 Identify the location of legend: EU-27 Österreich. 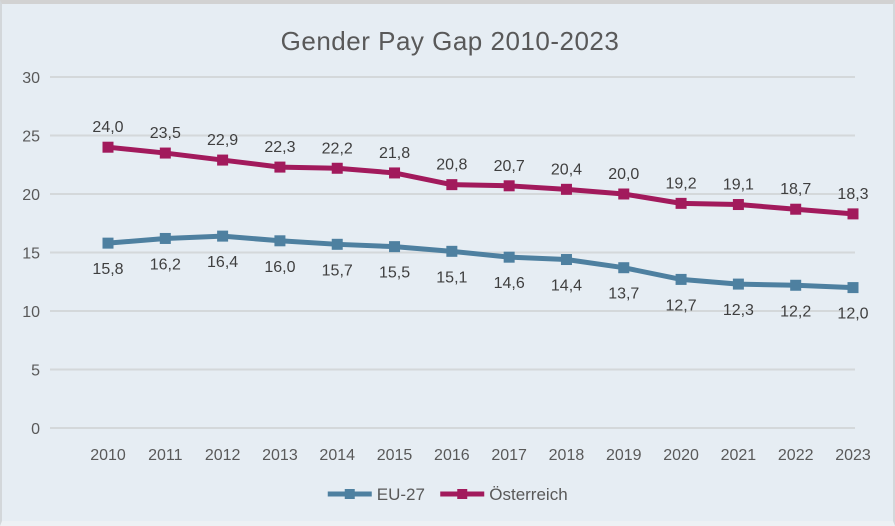
(447, 494).